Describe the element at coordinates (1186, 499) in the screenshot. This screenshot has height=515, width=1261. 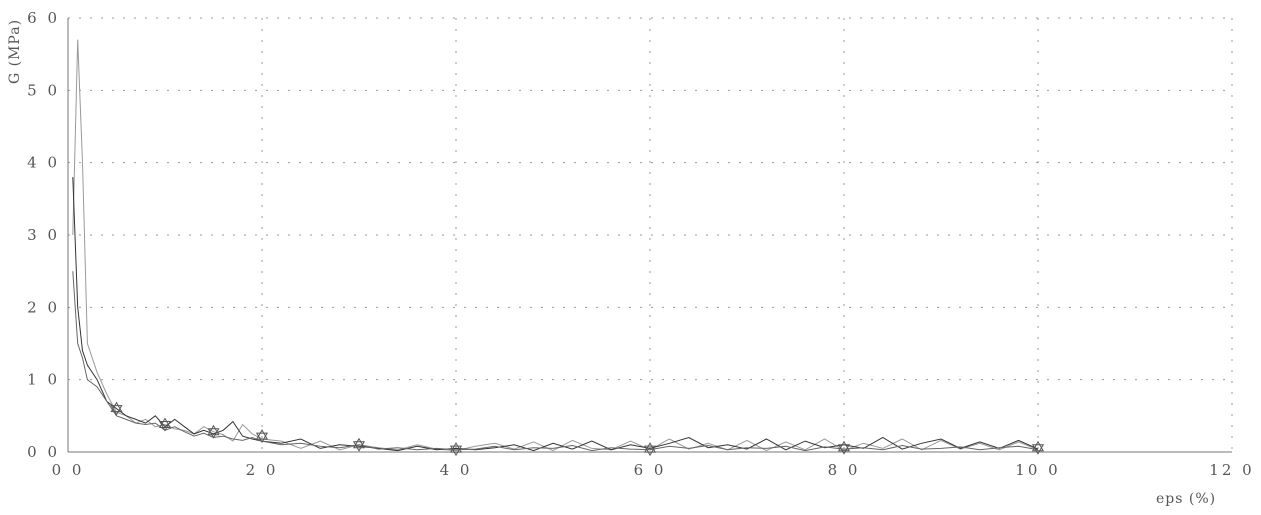
I see `x-axis-label: eps (%)` at that location.